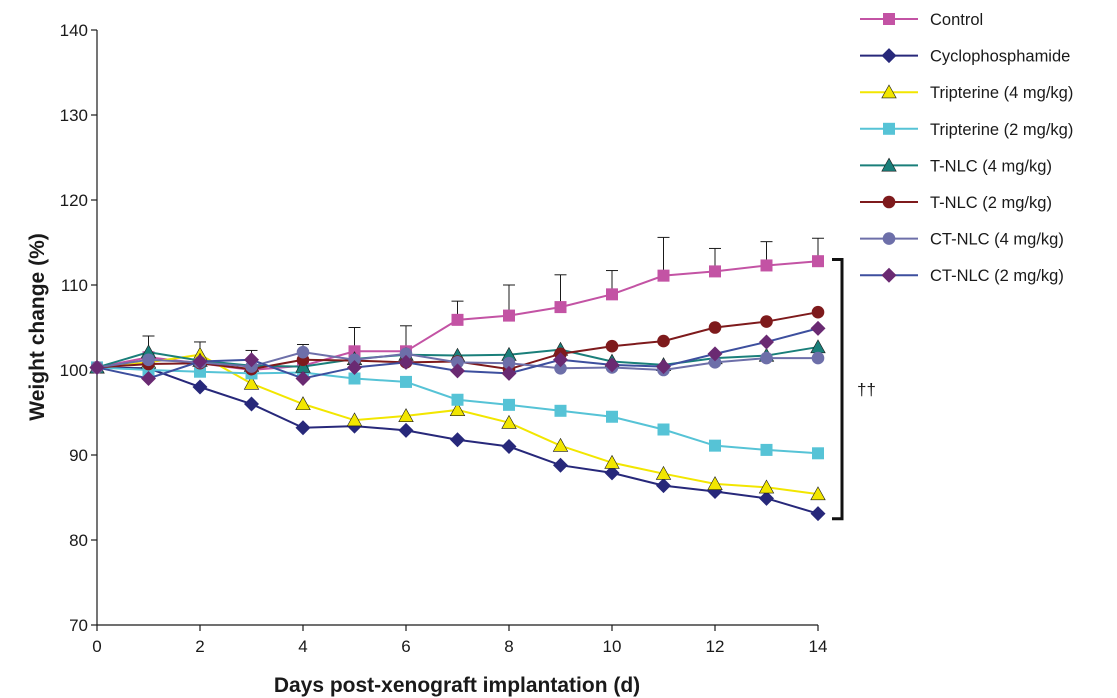  What do you see at coordinates (991, 203) in the screenshot?
I see `legend-label: T-NLC (2 mg/kg)` at bounding box center [991, 203].